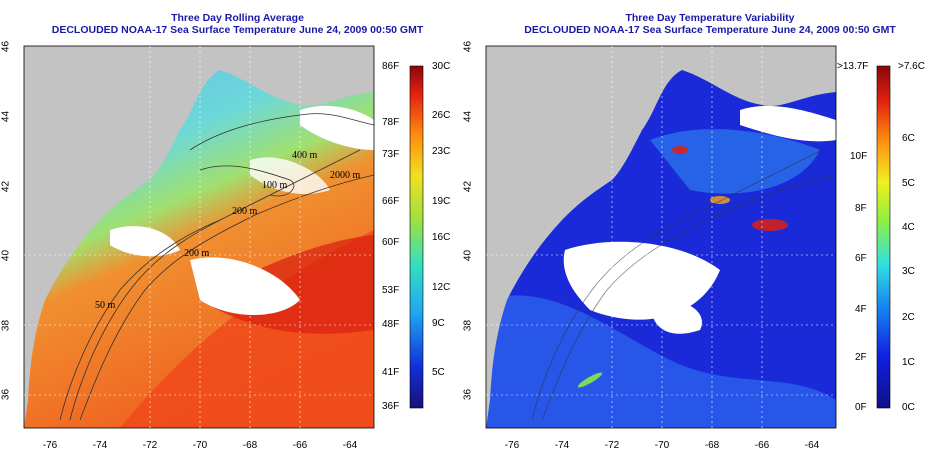  What do you see at coordinates (908, 317) in the screenshot?
I see `colorbar-c-label: 2C` at bounding box center [908, 317].